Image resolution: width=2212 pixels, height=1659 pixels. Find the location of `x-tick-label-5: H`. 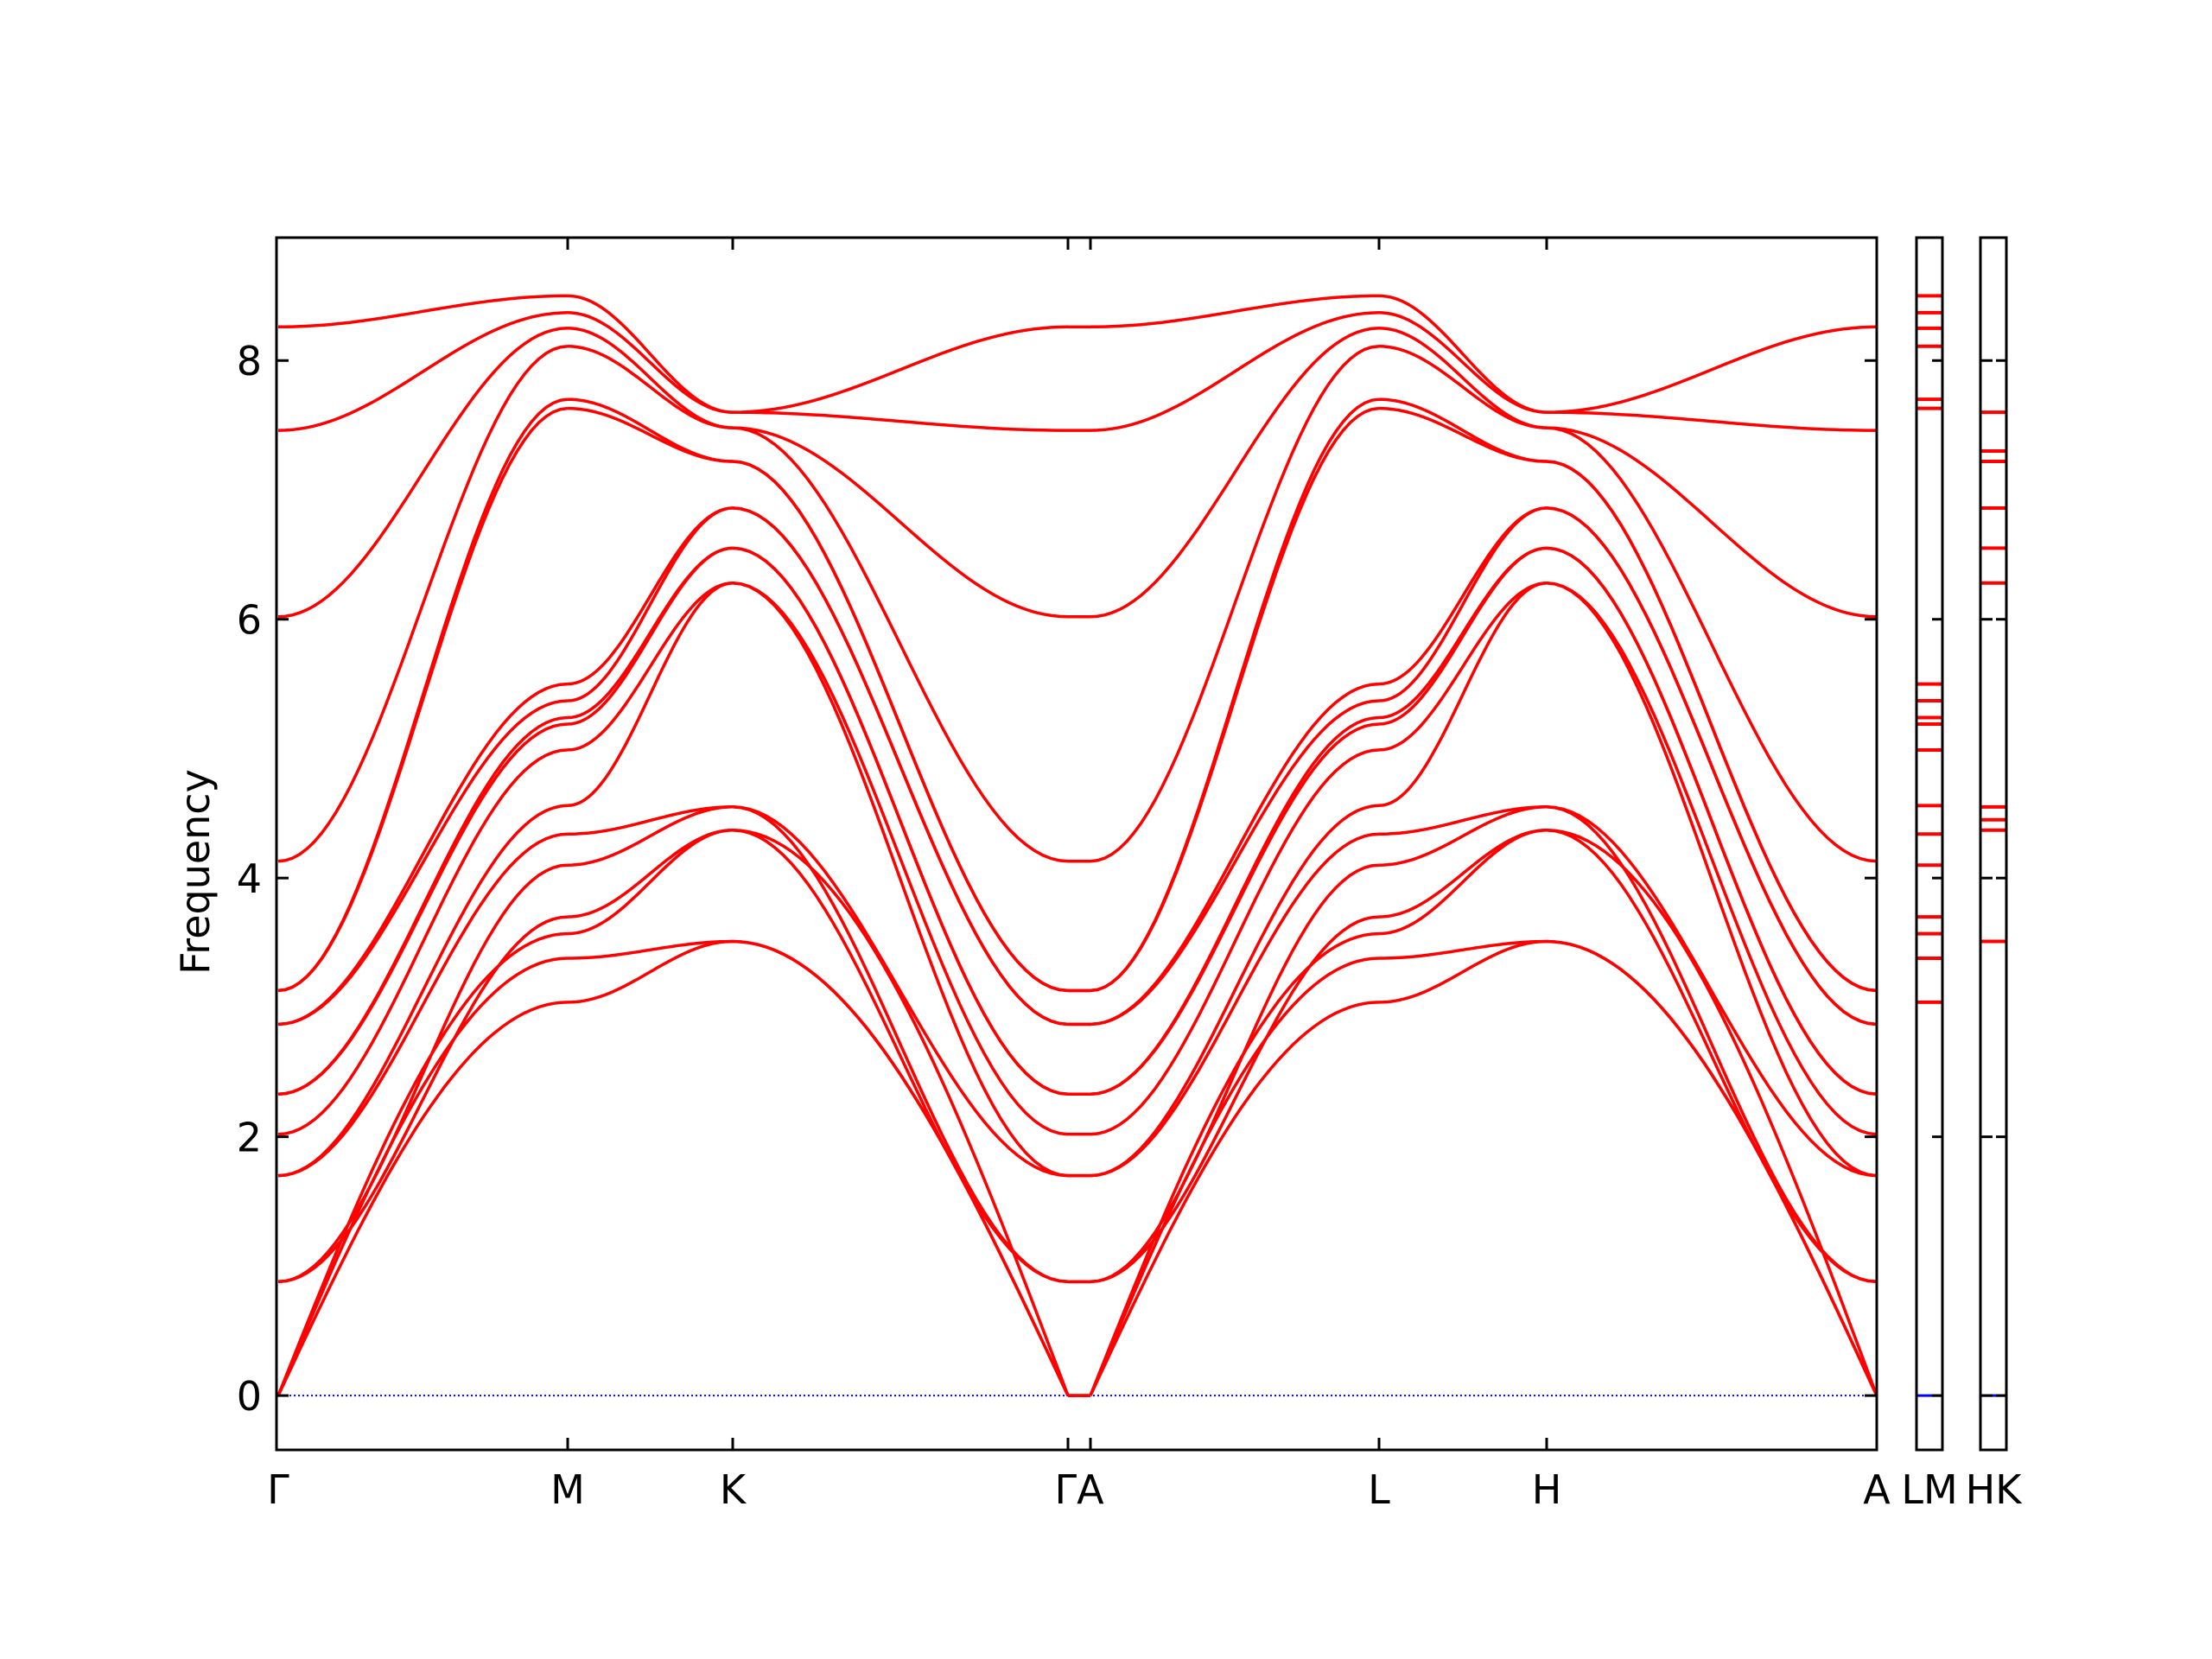

x-tick-label-5: H is located at coordinates (1547, 1489).